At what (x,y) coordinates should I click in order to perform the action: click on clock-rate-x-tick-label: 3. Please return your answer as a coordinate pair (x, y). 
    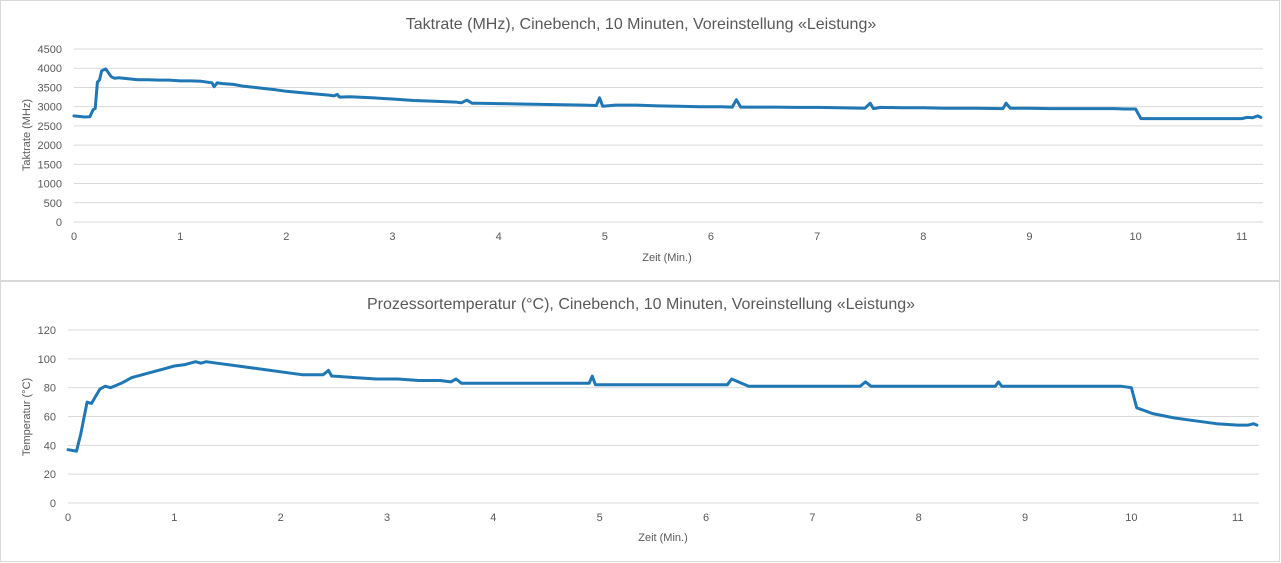
    Looking at the image, I should click on (392, 237).